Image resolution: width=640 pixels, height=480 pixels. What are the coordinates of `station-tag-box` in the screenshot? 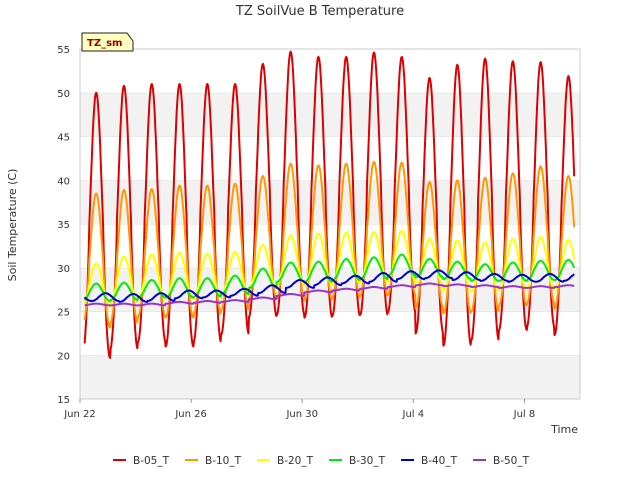 It's located at (107, 42).